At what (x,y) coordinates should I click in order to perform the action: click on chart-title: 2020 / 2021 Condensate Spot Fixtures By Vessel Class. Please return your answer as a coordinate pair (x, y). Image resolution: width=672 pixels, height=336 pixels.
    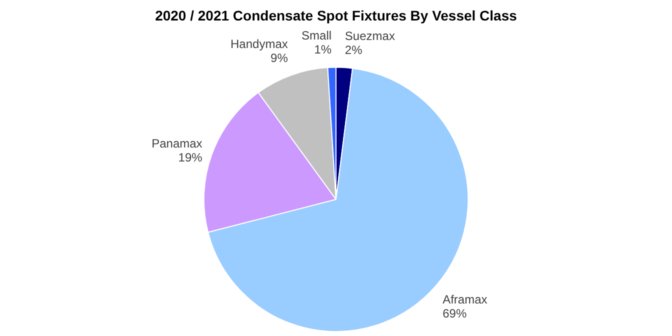
    Looking at the image, I should click on (336, 15).